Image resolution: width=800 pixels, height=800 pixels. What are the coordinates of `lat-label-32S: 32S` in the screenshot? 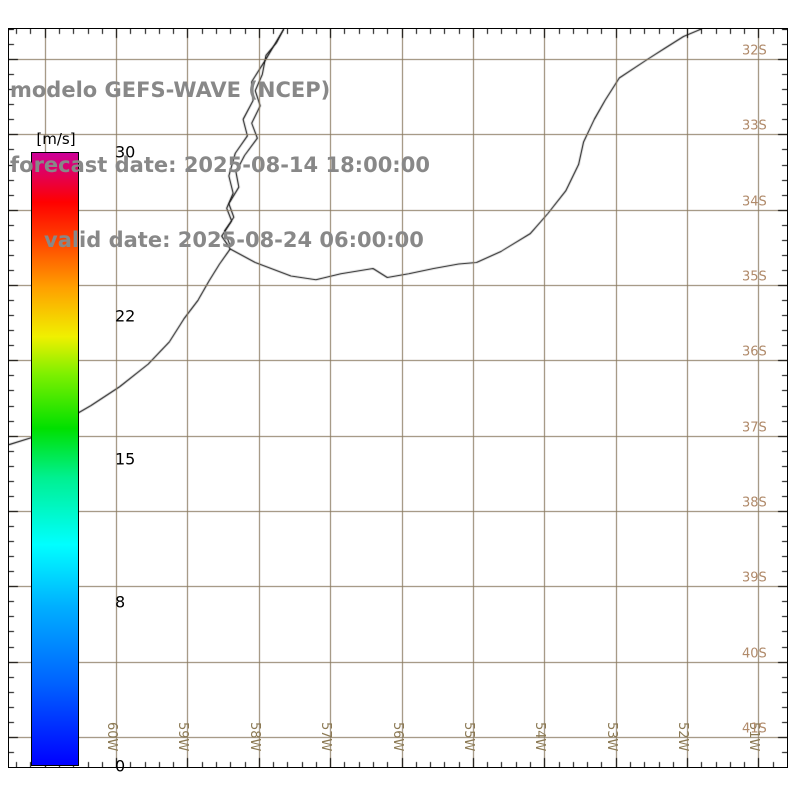 It's located at (754, 51).